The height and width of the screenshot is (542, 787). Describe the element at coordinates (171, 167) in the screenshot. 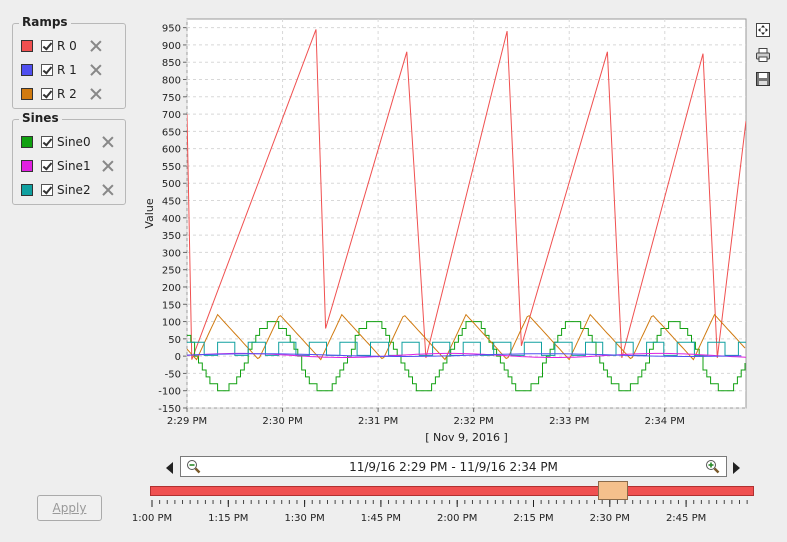

I see `y-tick-label: 550` at that location.